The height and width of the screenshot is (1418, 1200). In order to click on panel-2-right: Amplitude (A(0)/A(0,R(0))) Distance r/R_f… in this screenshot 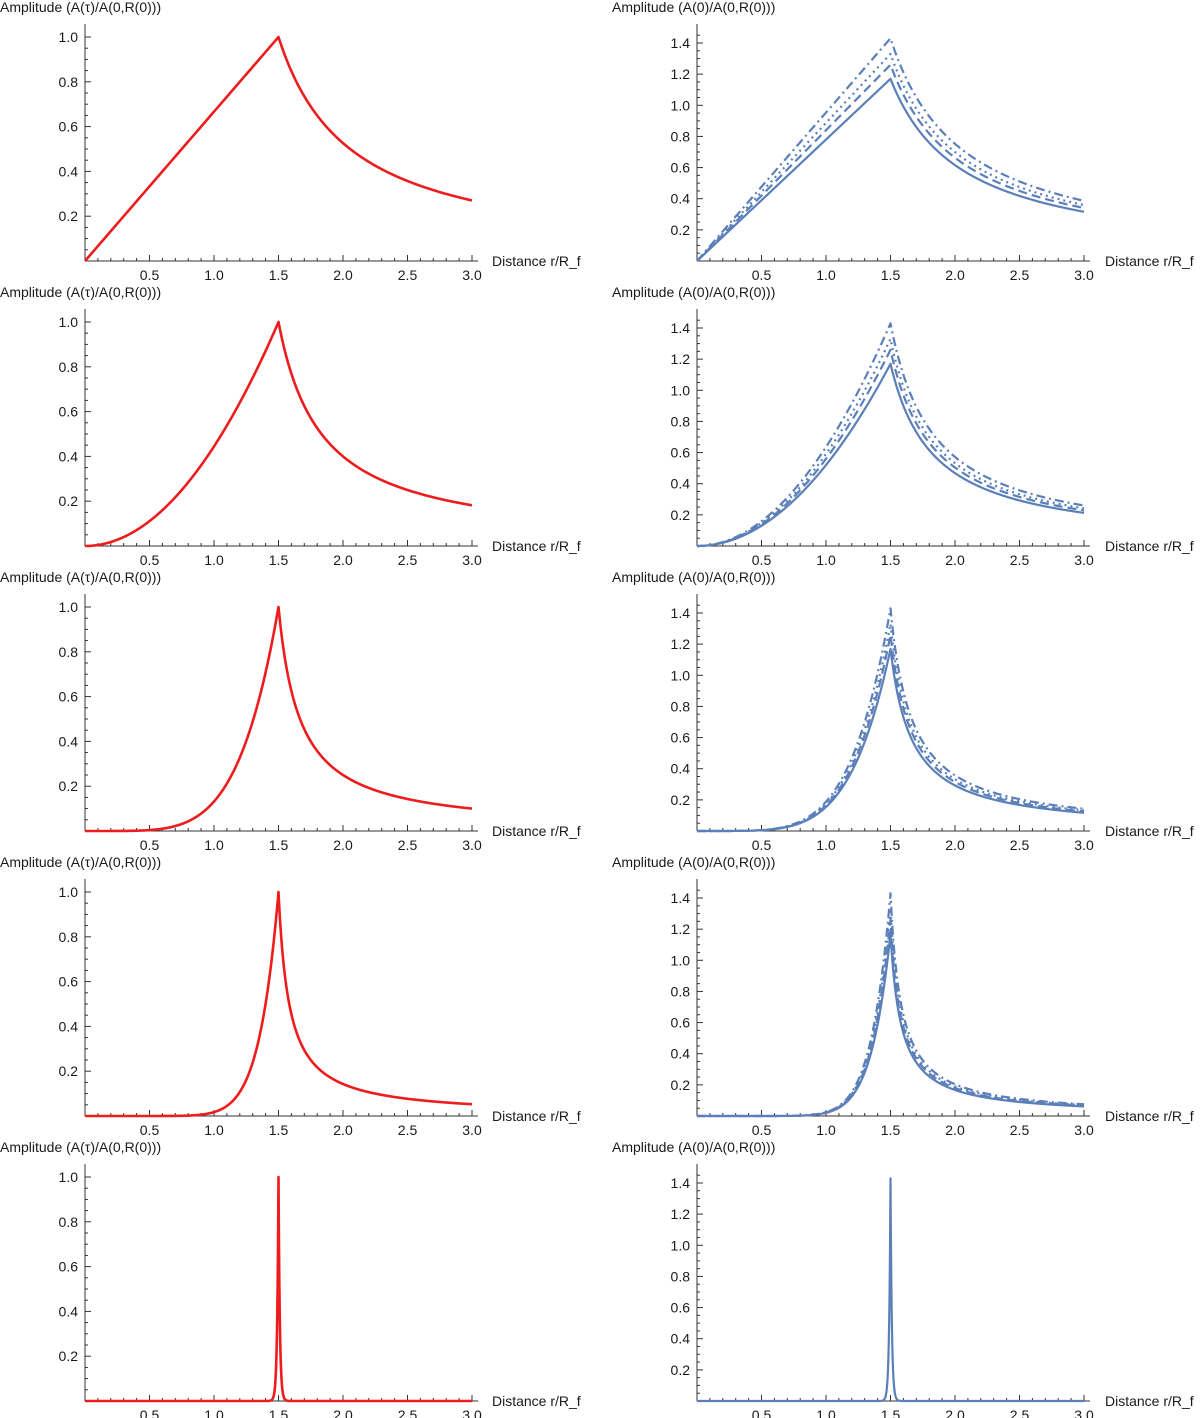, I will do `click(903, 426)`.